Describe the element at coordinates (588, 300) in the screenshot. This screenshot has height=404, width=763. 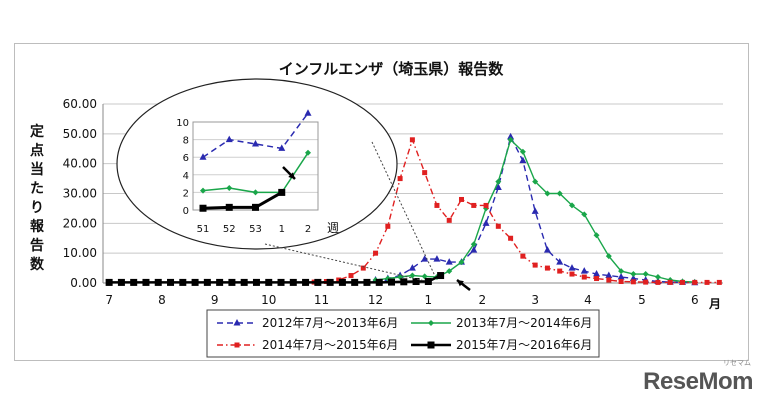
I see `x-tick-label: 4` at that location.